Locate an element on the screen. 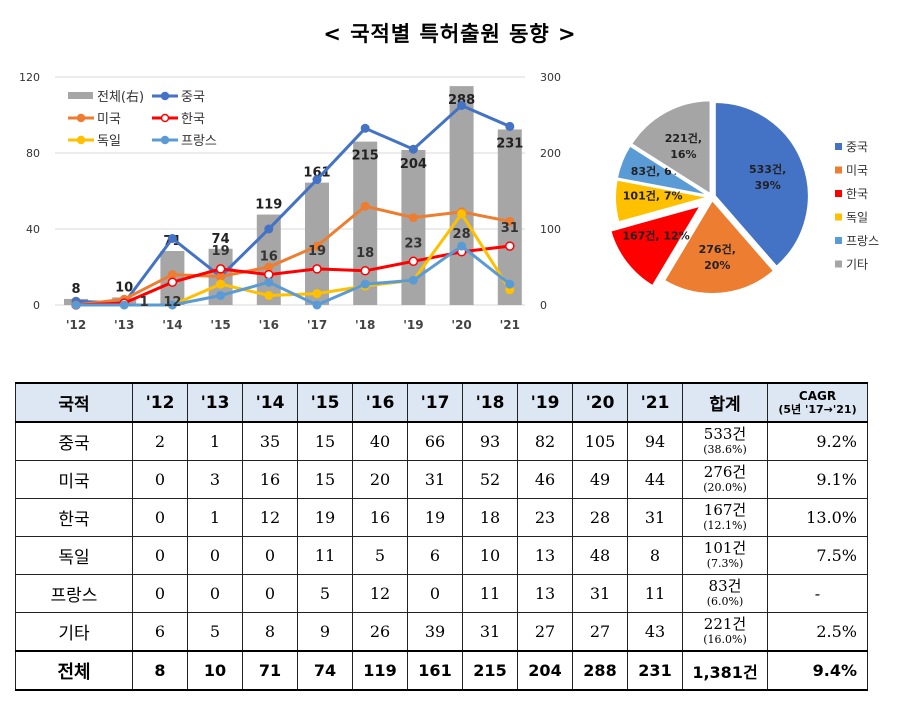 Image resolution: width=900 pixels, height=723 pixels. bar-data-label: 231 is located at coordinates (509, 143).